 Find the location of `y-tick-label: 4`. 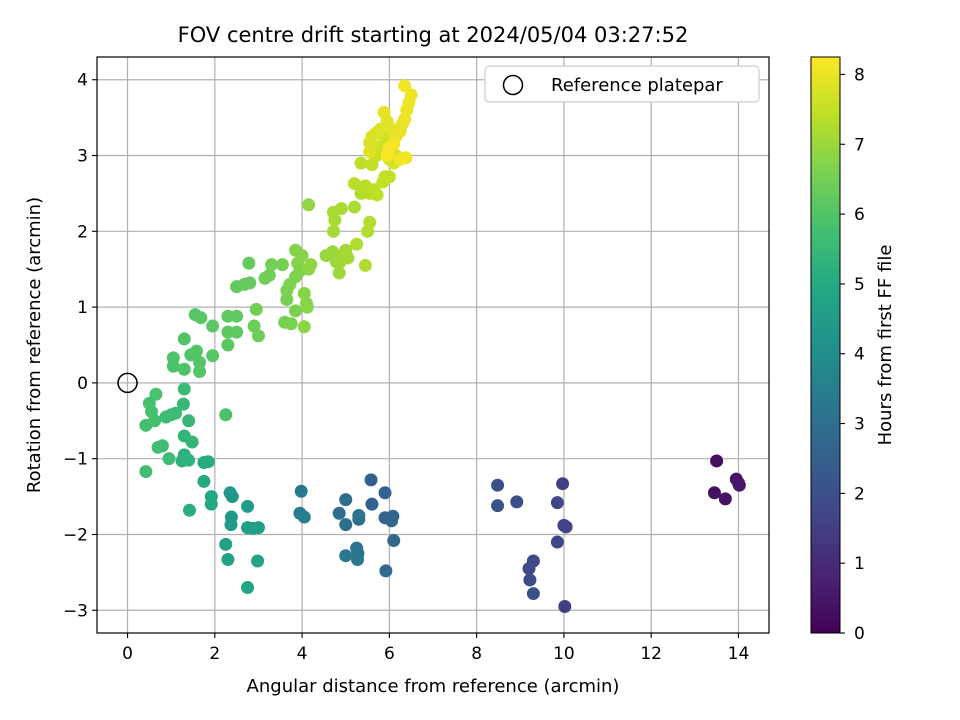

y-tick-label: 4 is located at coordinates (82, 81).